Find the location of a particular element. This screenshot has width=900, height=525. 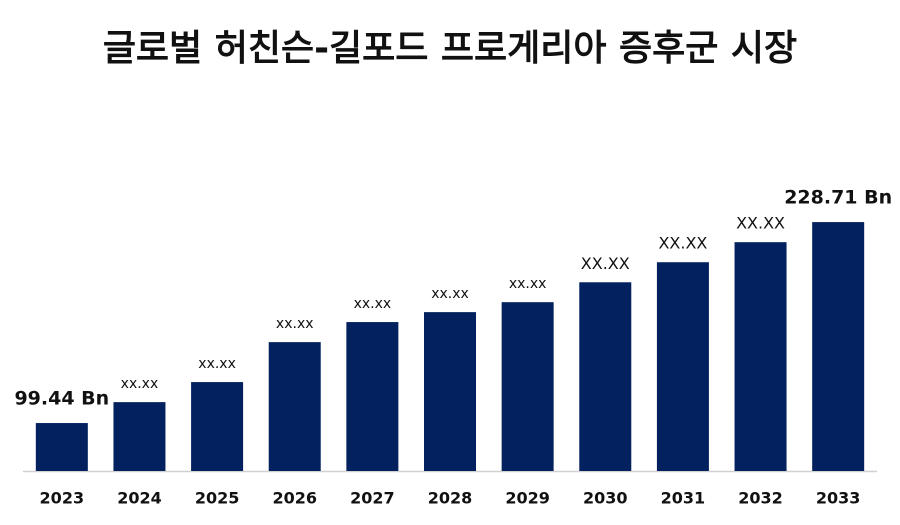

x-tick-label: 2024 is located at coordinates (139, 498).